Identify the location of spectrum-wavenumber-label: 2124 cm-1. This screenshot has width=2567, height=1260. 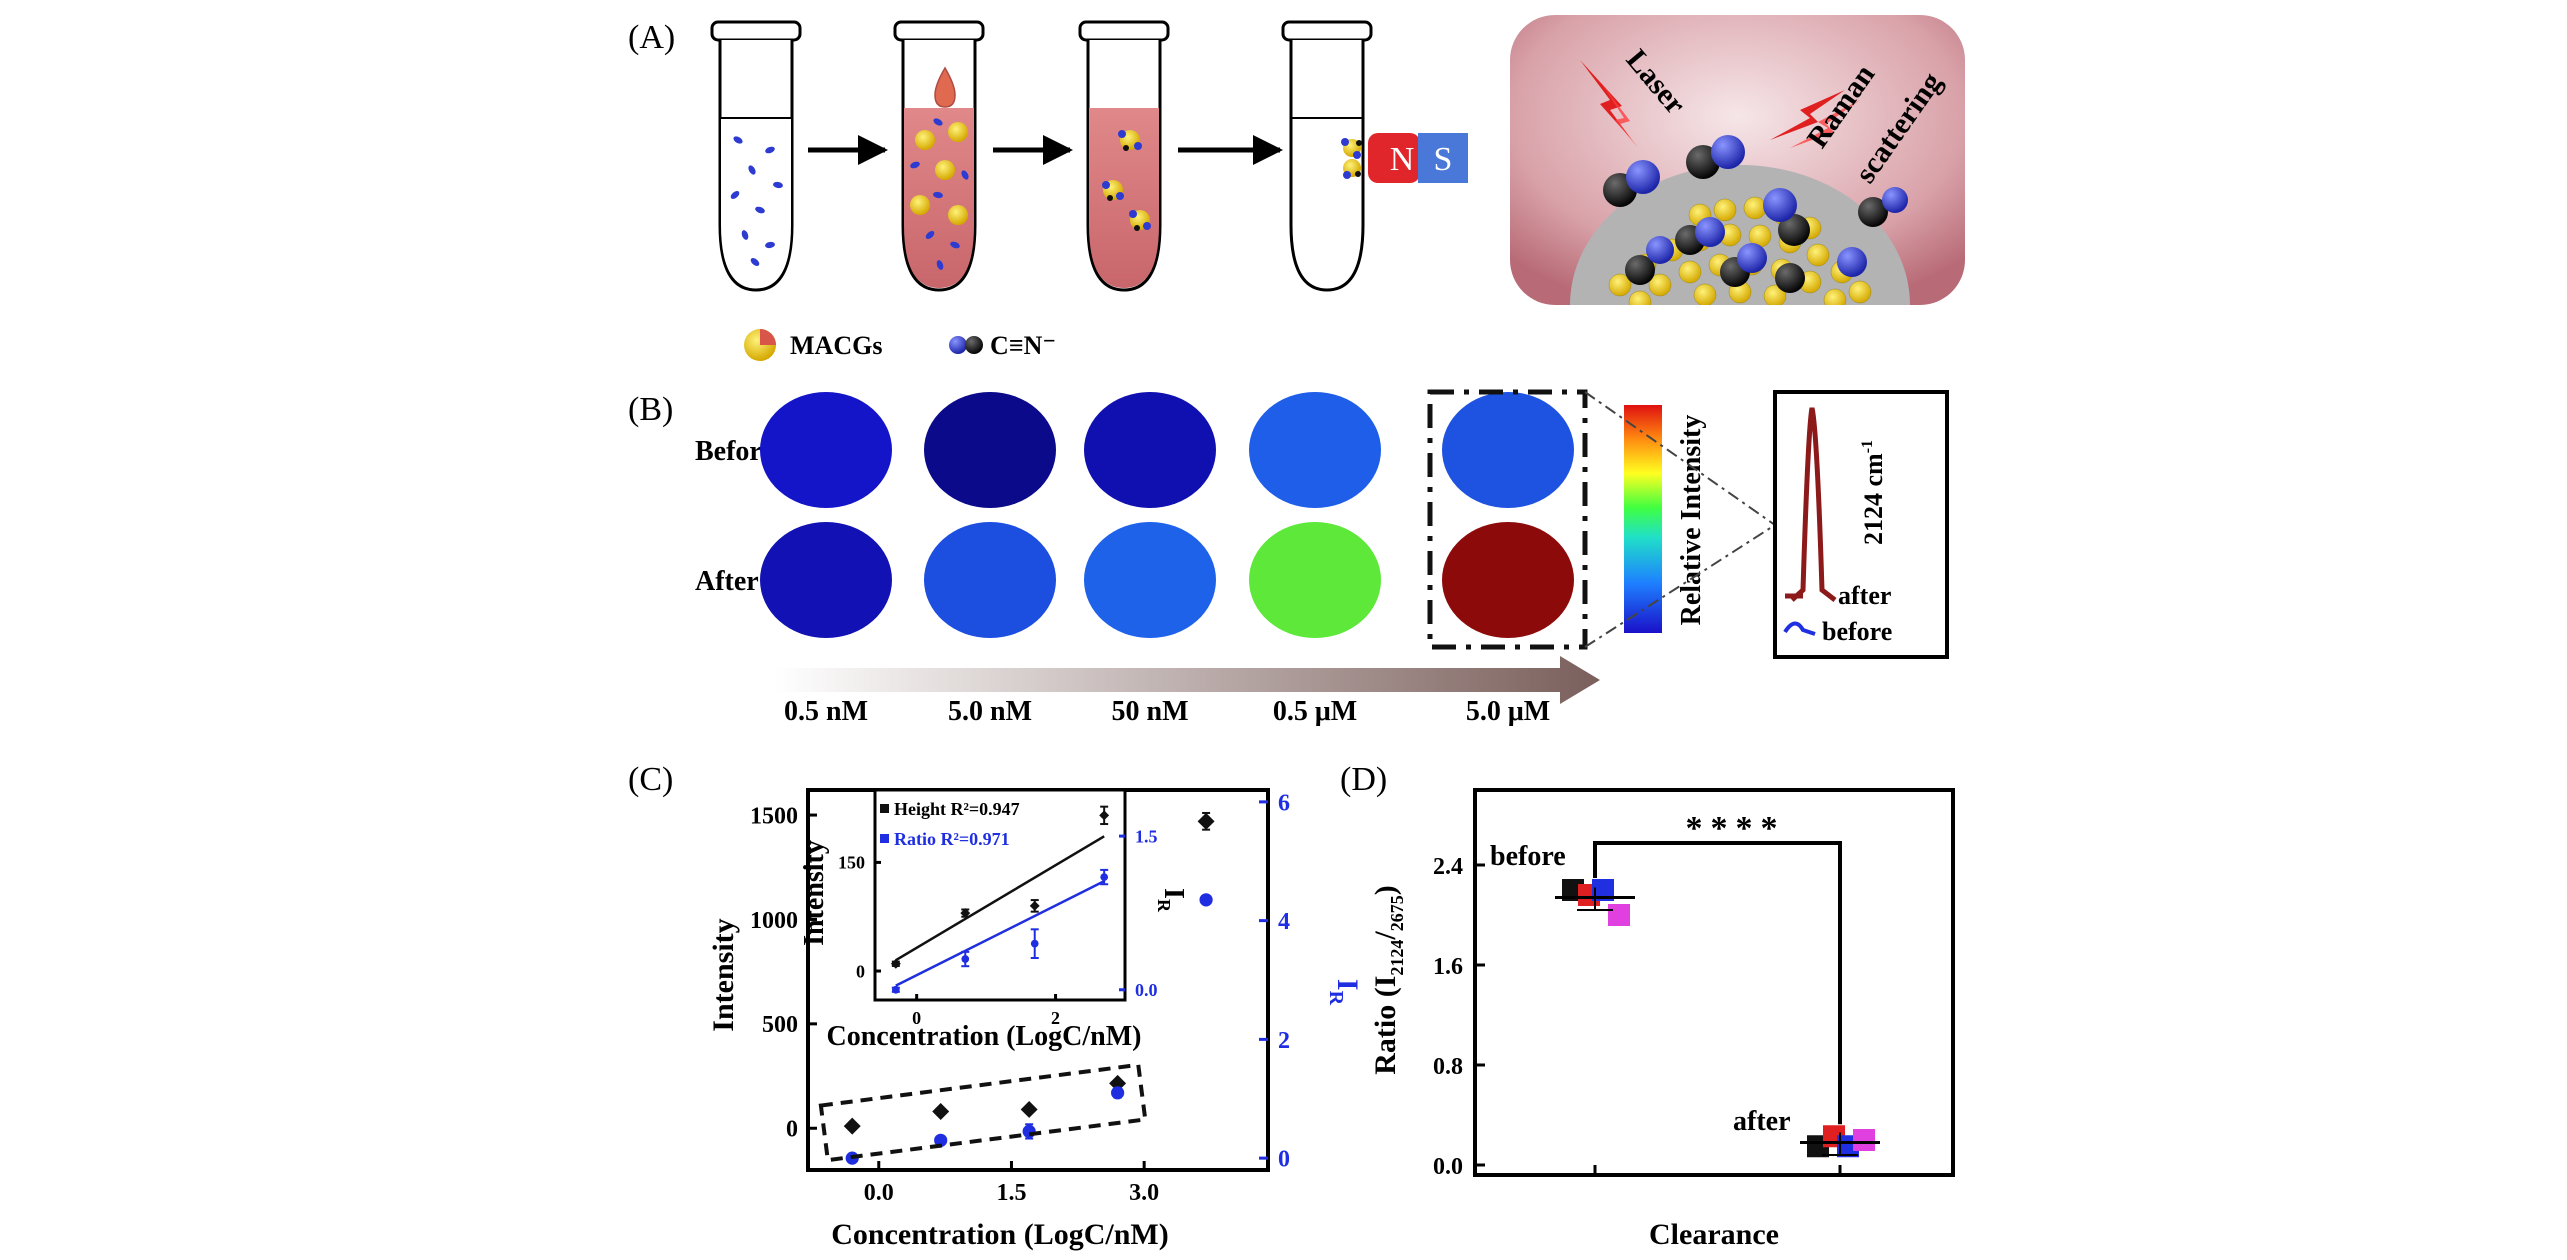
(1873, 492).